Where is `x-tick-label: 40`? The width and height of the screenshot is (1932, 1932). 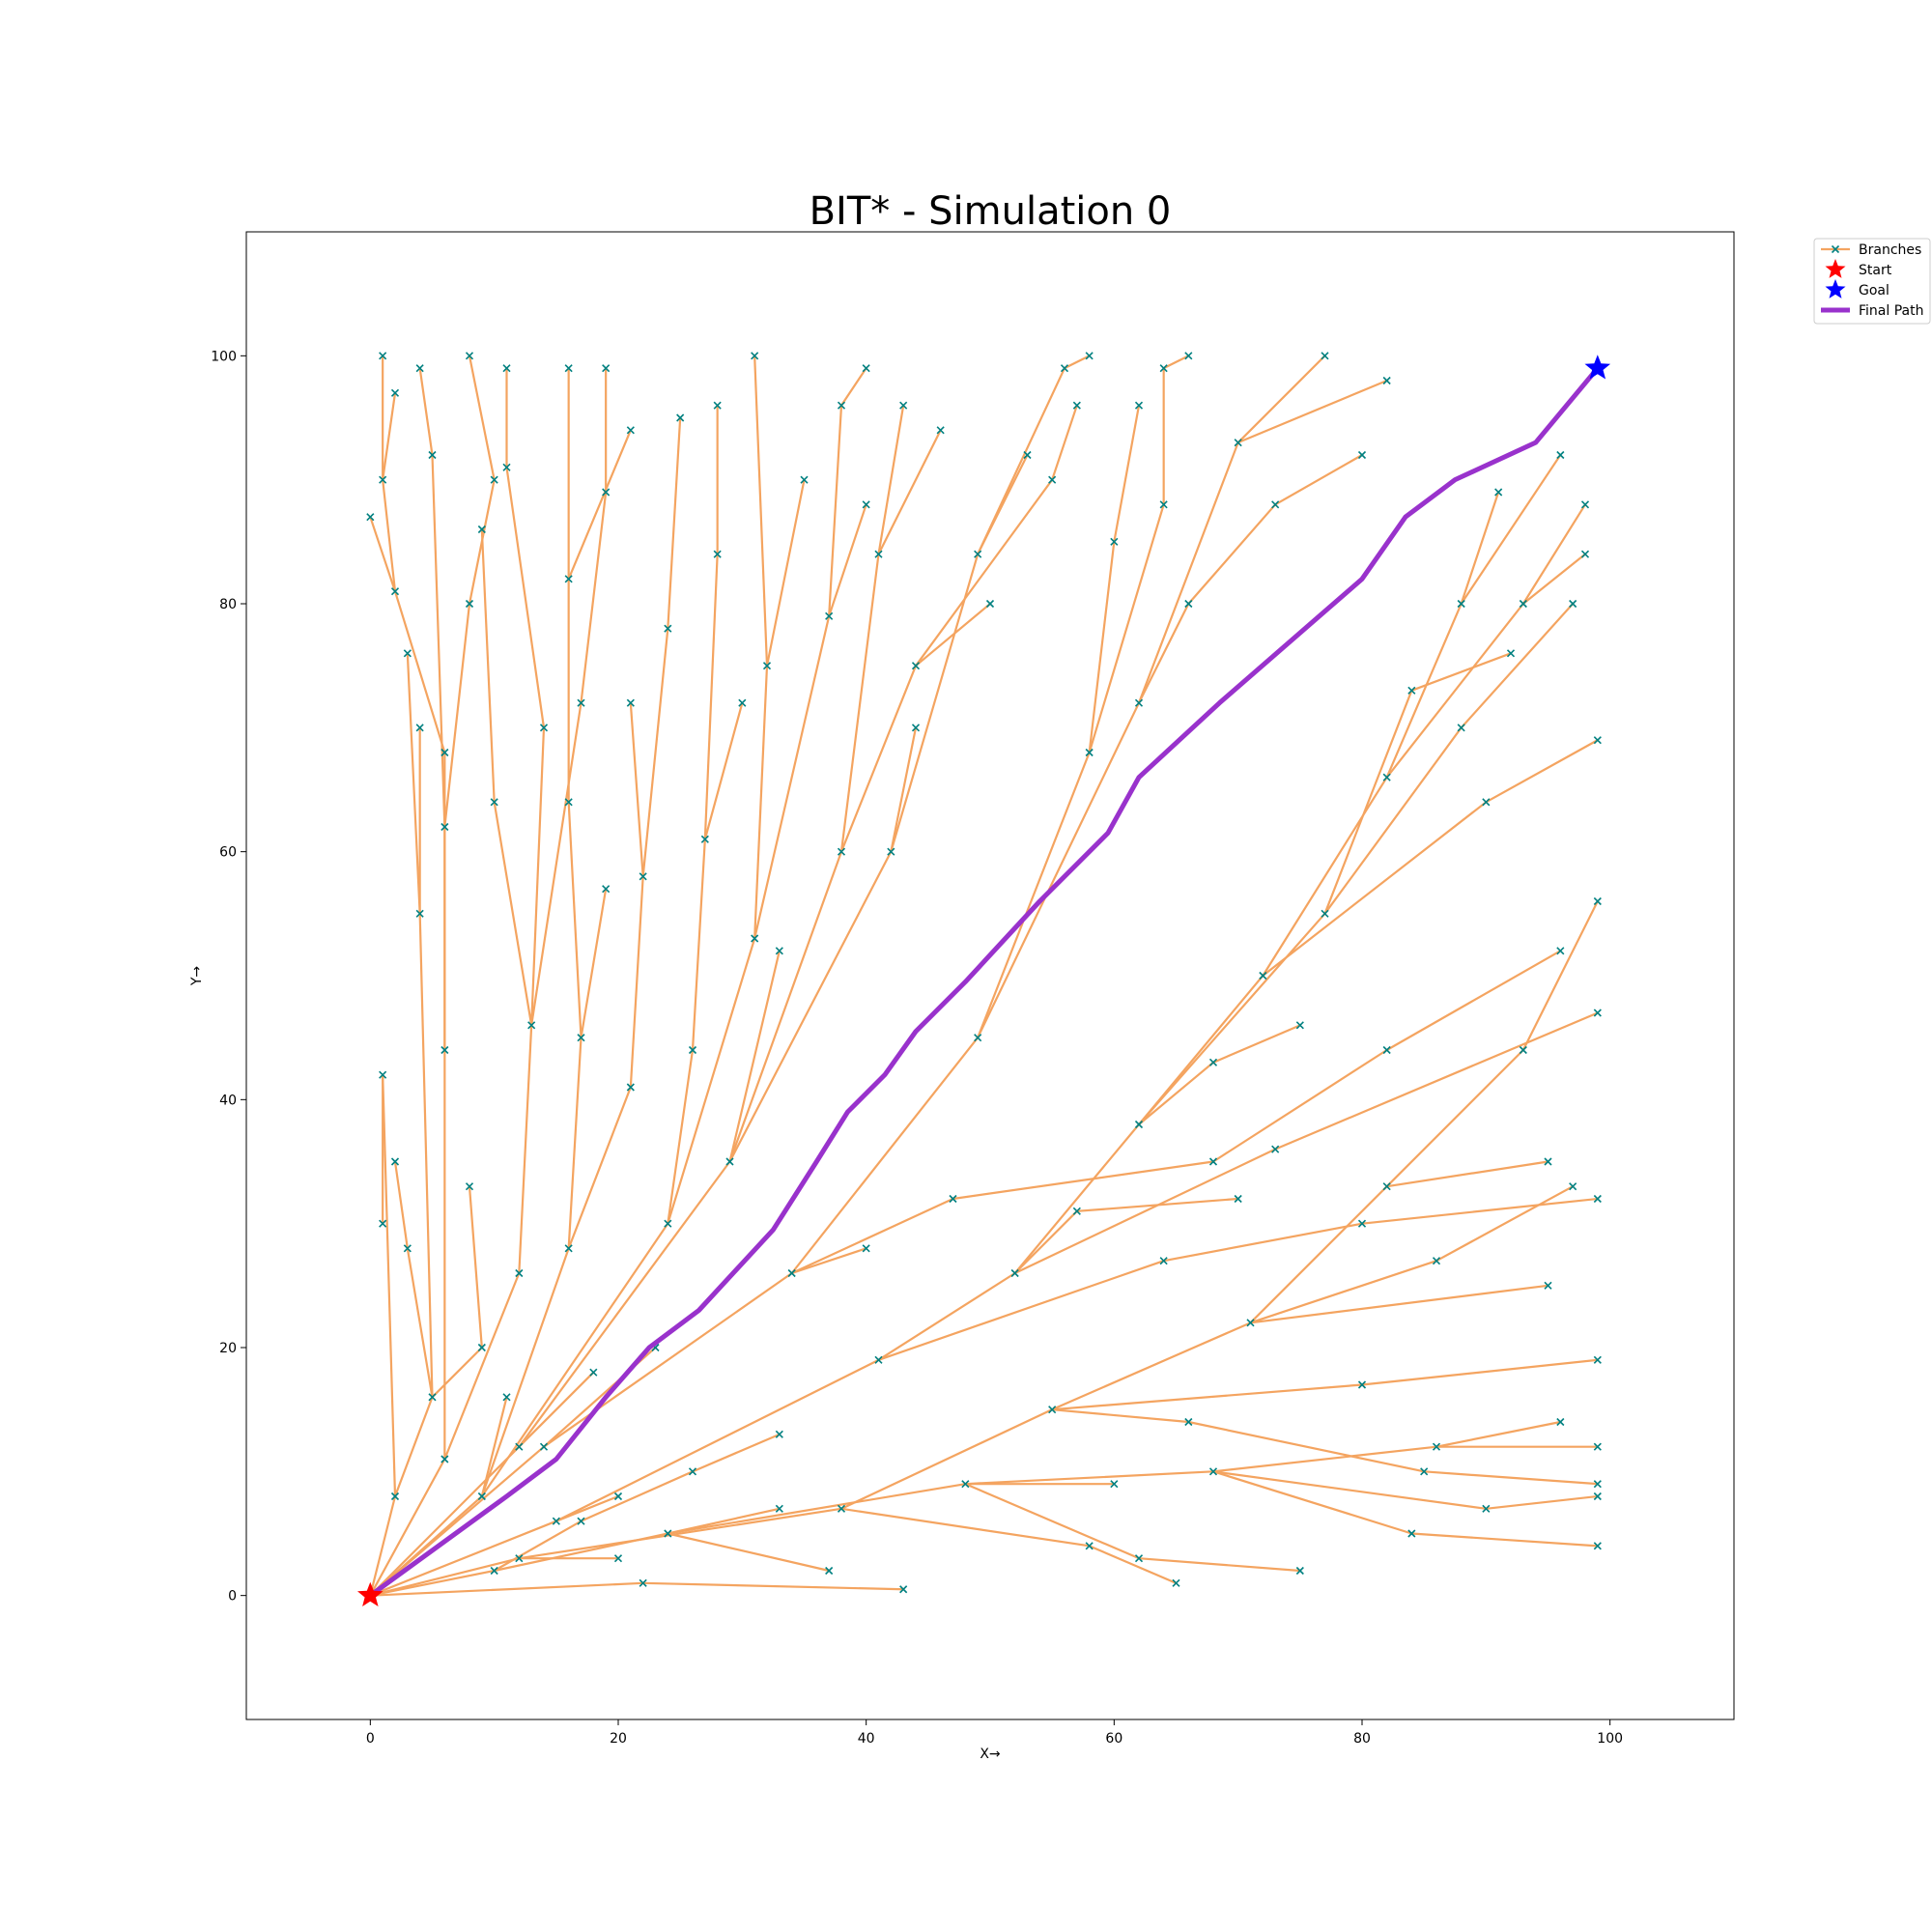
x-tick-label: 40 is located at coordinates (866, 1739).